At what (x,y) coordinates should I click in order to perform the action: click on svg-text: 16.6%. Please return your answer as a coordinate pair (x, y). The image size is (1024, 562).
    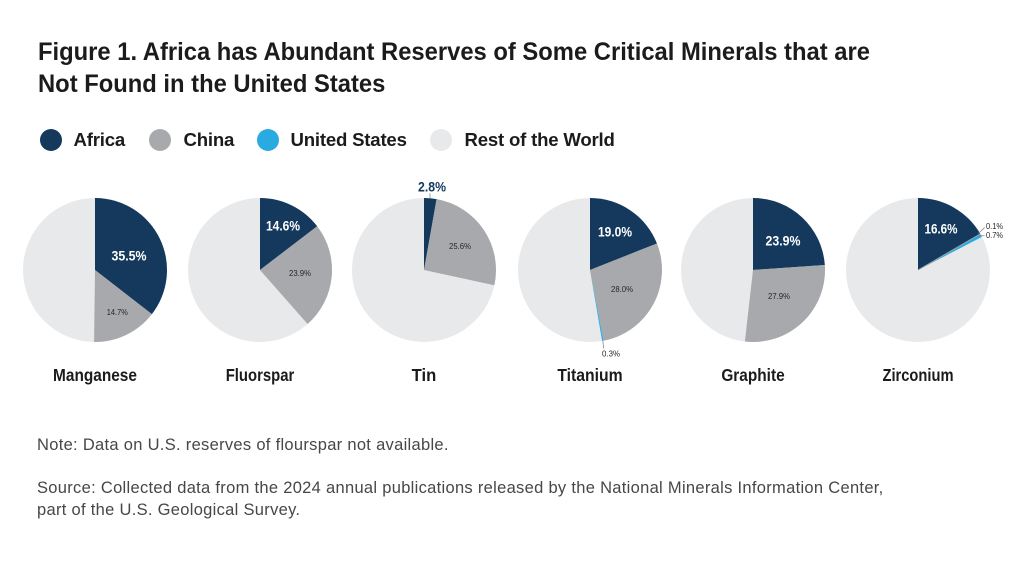
    Looking at the image, I should click on (941, 229).